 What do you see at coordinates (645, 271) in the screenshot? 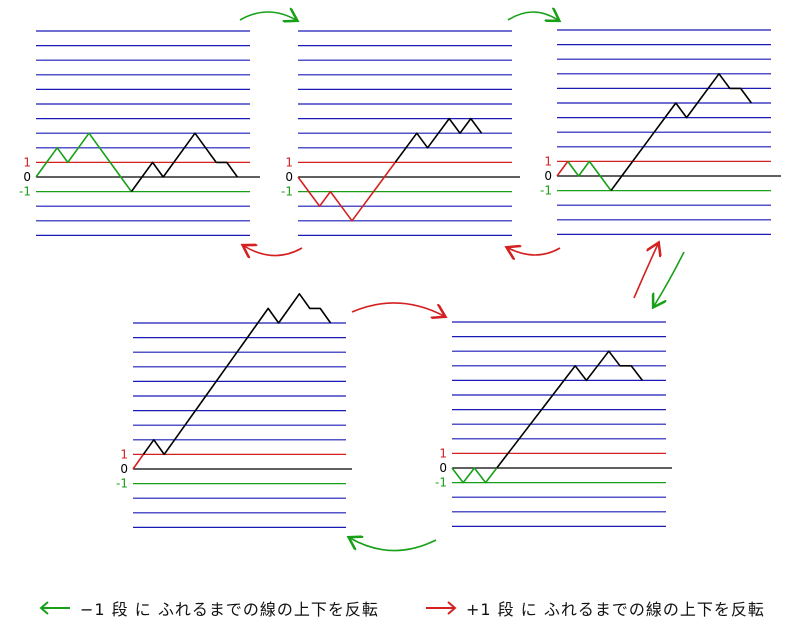
I see `arrow-p5-to-p3` at bounding box center [645, 271].